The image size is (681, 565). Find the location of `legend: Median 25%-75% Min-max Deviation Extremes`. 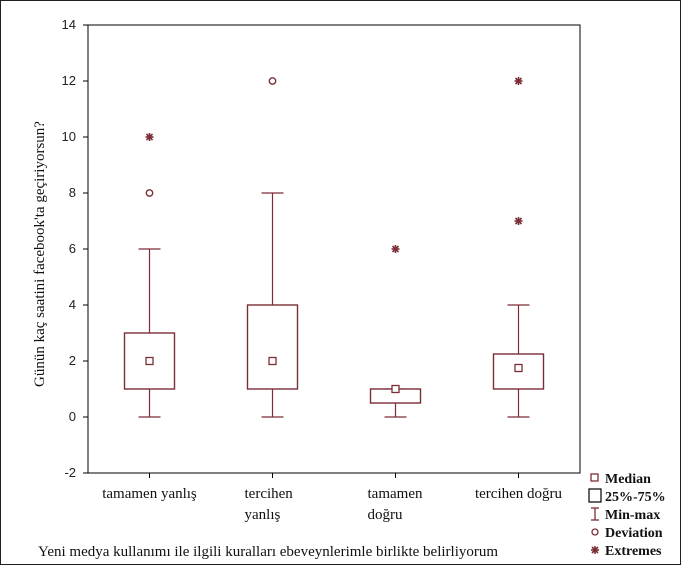

legend: Median 25%-75% Min-max Deviation Extremes is located at coordinates (627, 515).